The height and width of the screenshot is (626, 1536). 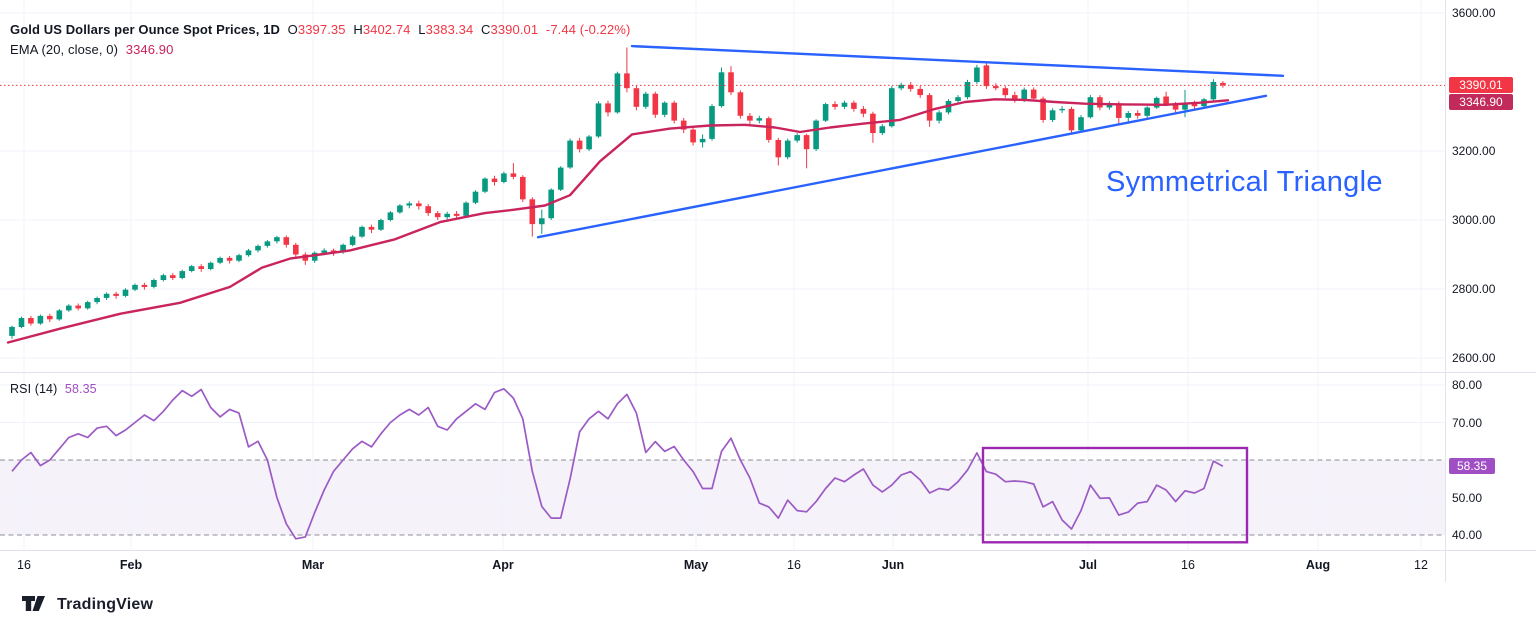 I want to click on ohlc-close: C3390.01, so click(x=510, y=29).